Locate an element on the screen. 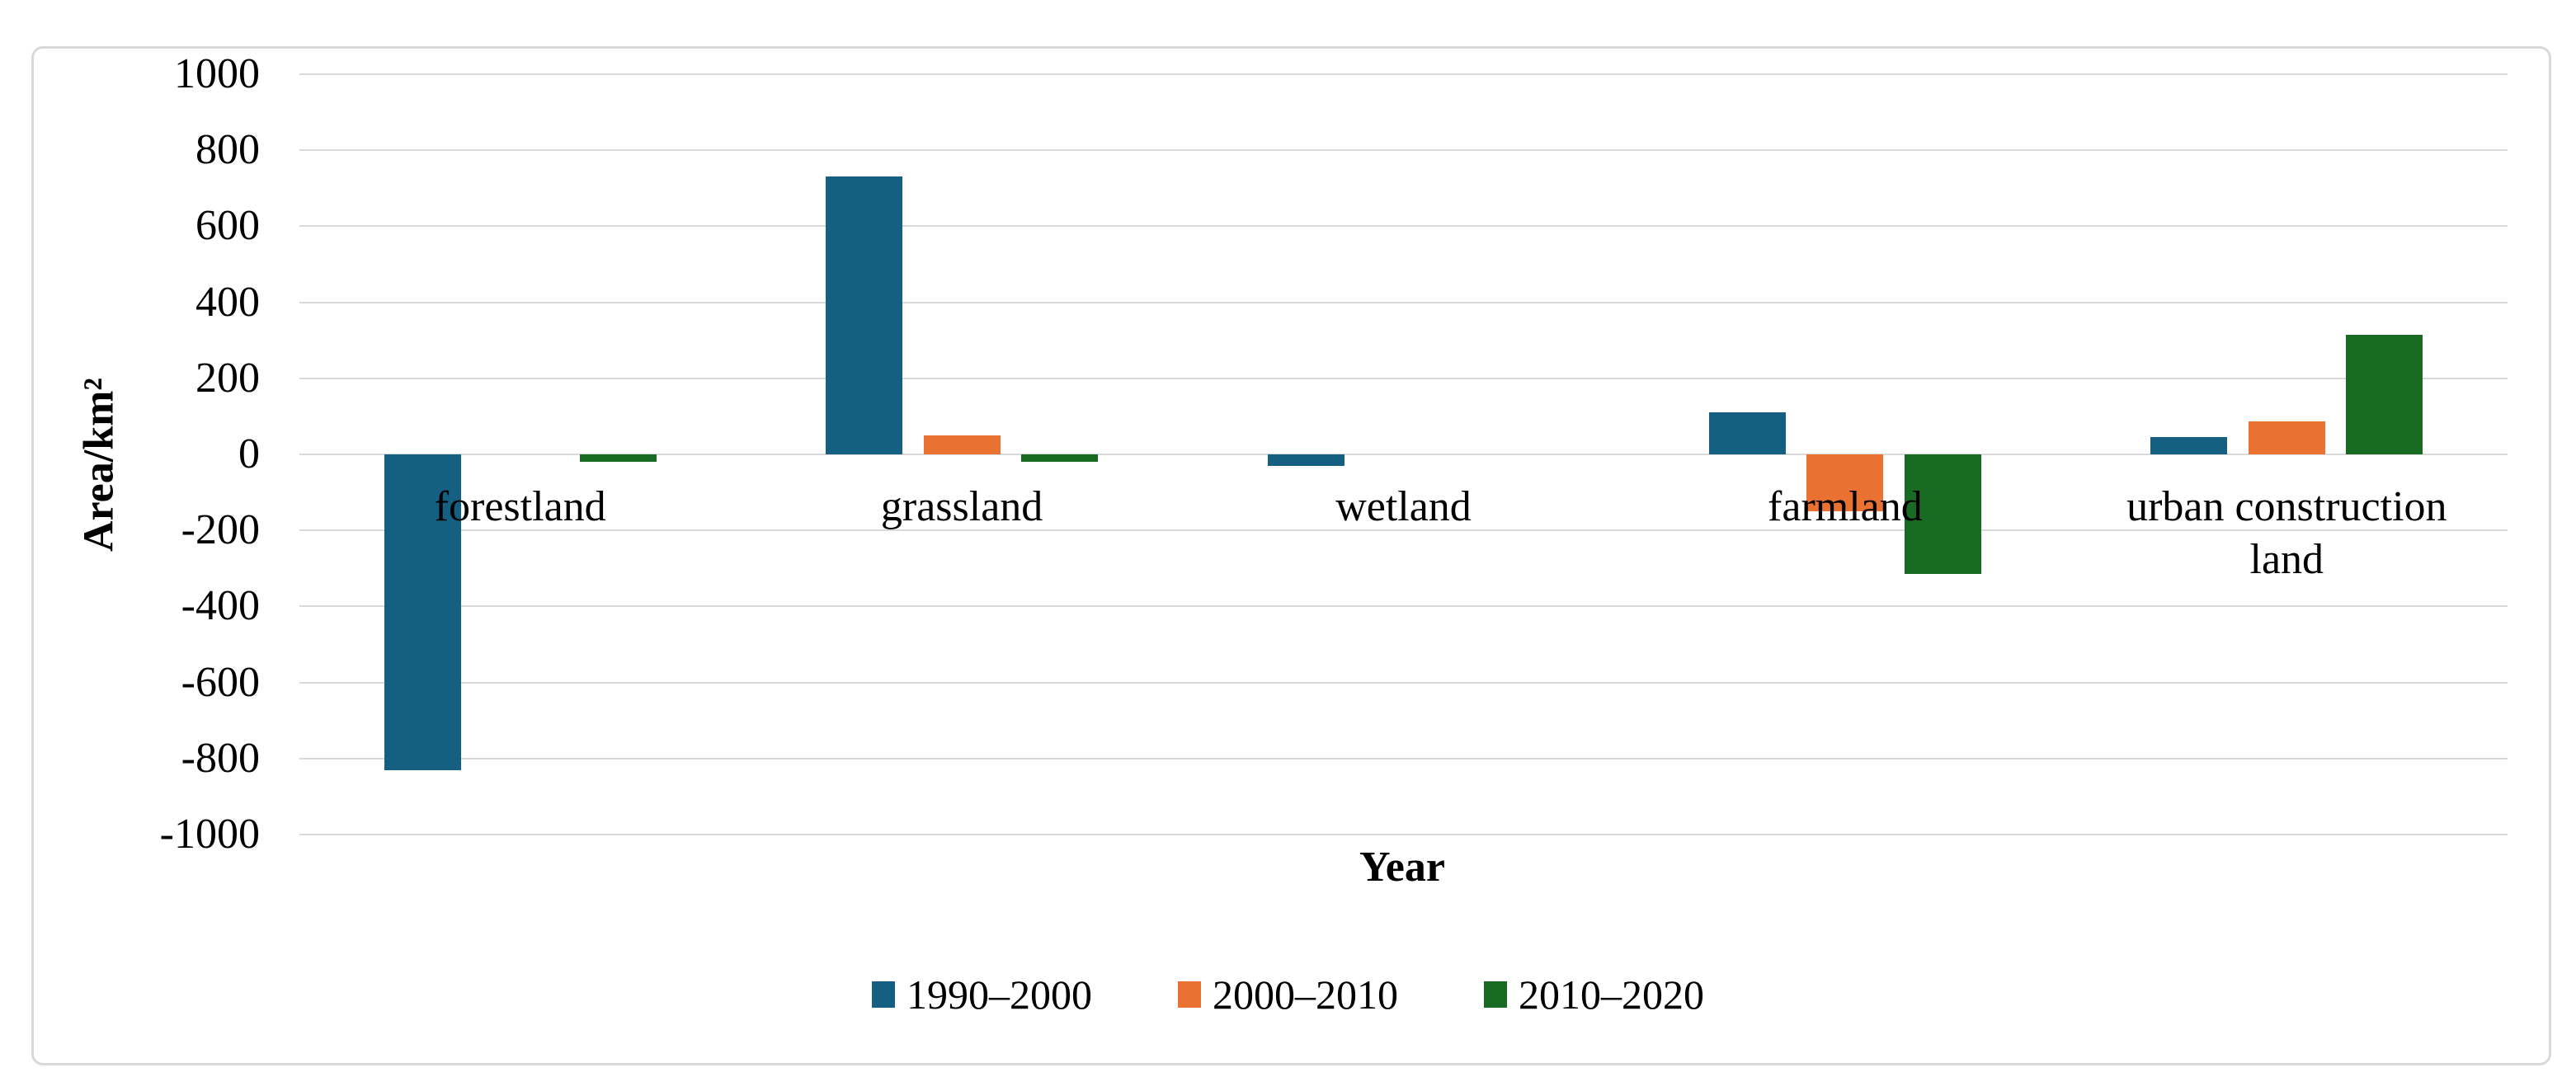  bar-2000-2010-urban-construction-land is located at coordinates (2286, 438).